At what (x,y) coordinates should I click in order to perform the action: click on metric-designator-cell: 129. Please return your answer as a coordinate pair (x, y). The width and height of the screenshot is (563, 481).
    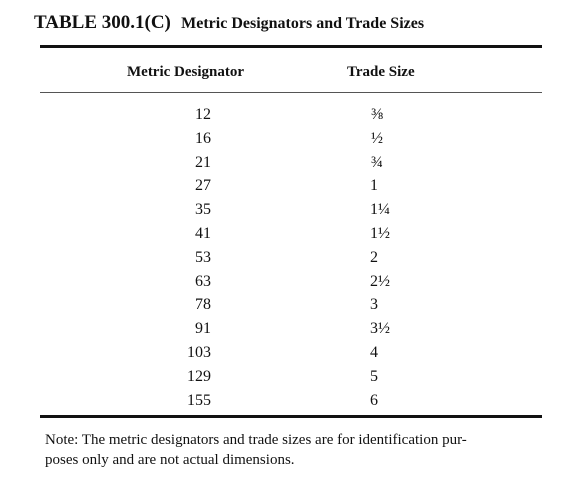
    Looking at the image, I should click on (199, 376).